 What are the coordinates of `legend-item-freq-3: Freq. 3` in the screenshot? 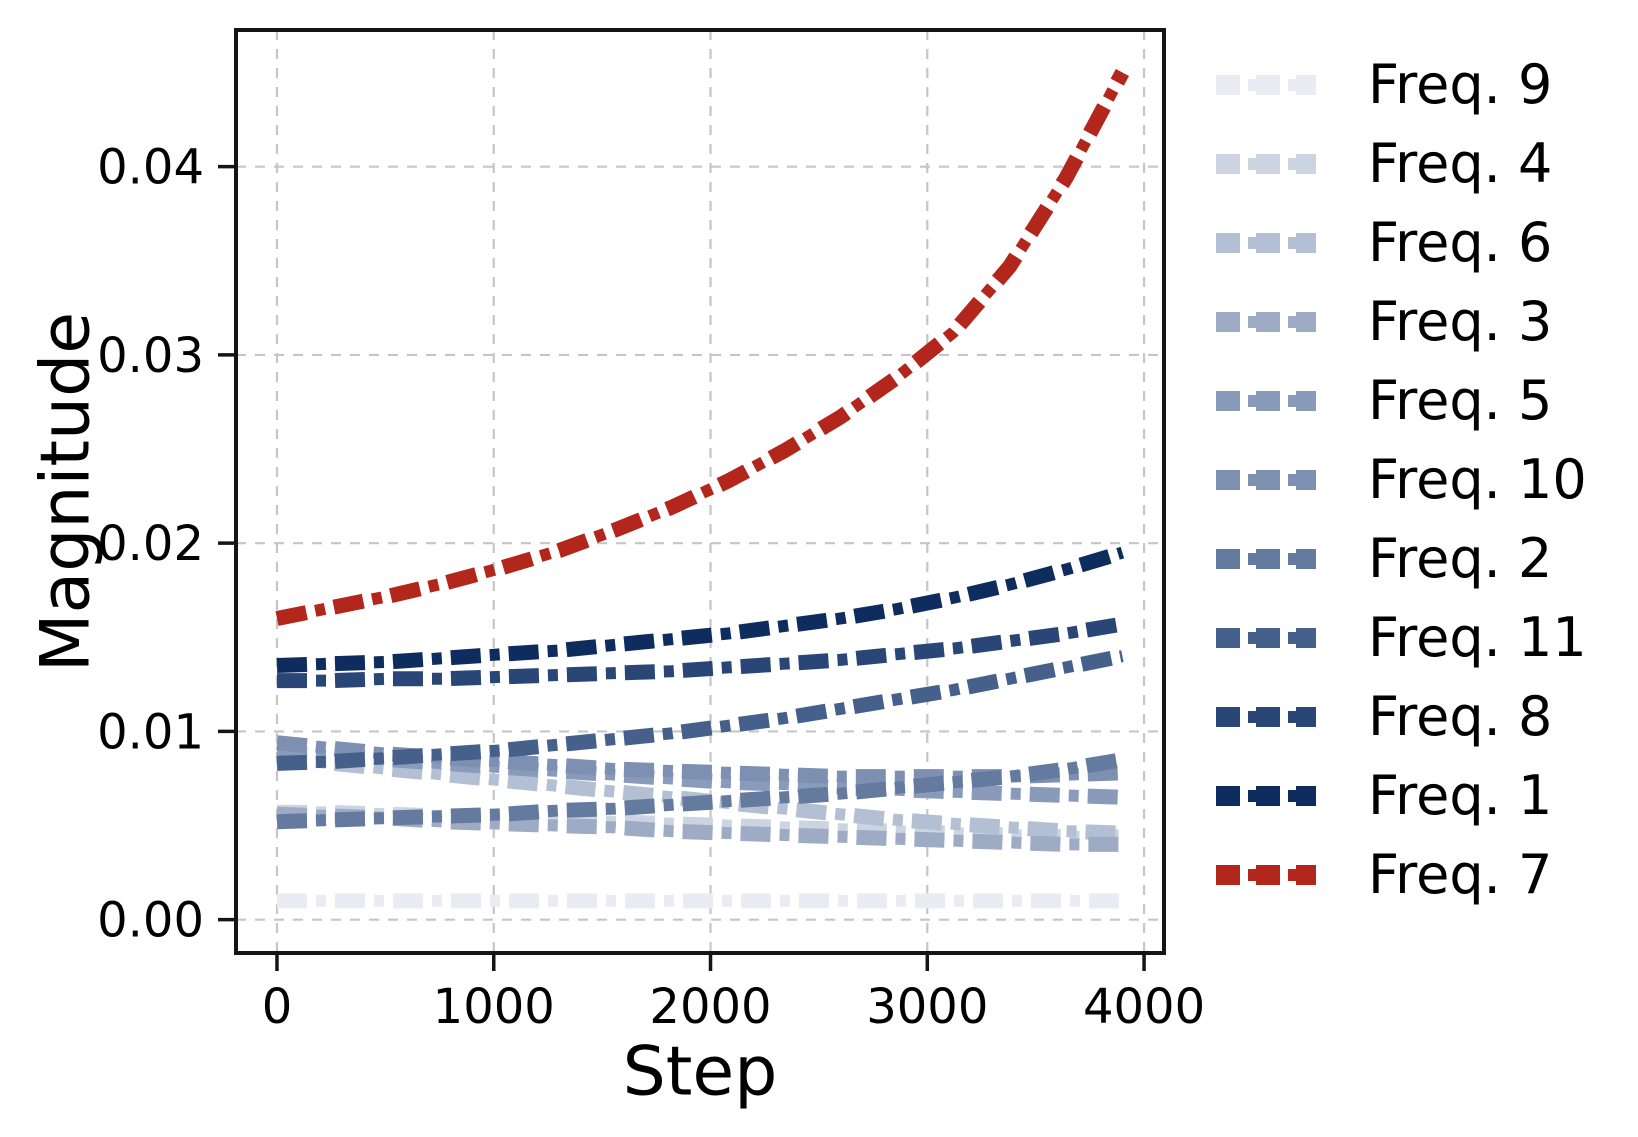 It's located at (1400, 321).